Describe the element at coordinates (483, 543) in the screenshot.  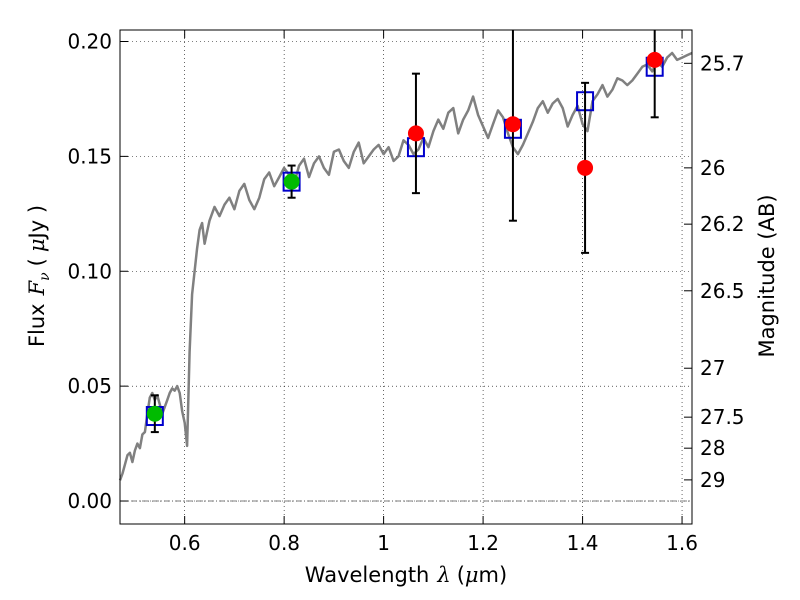
I see `x-tick-label: 1.2` at that location.